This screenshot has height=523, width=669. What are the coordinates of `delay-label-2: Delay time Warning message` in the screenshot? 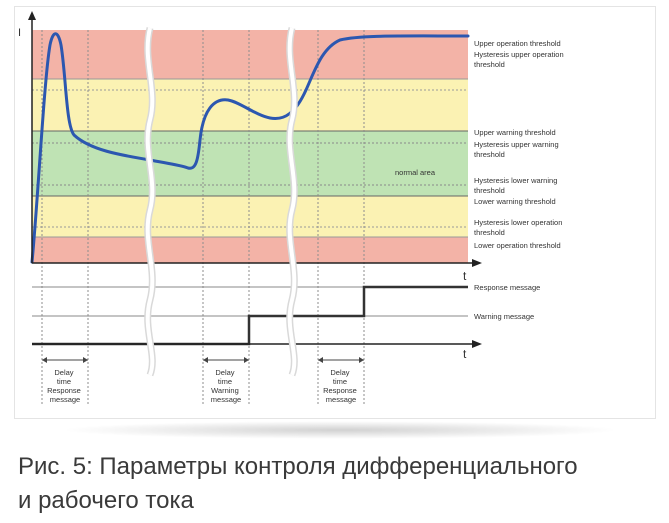 It's located at (226, 386).